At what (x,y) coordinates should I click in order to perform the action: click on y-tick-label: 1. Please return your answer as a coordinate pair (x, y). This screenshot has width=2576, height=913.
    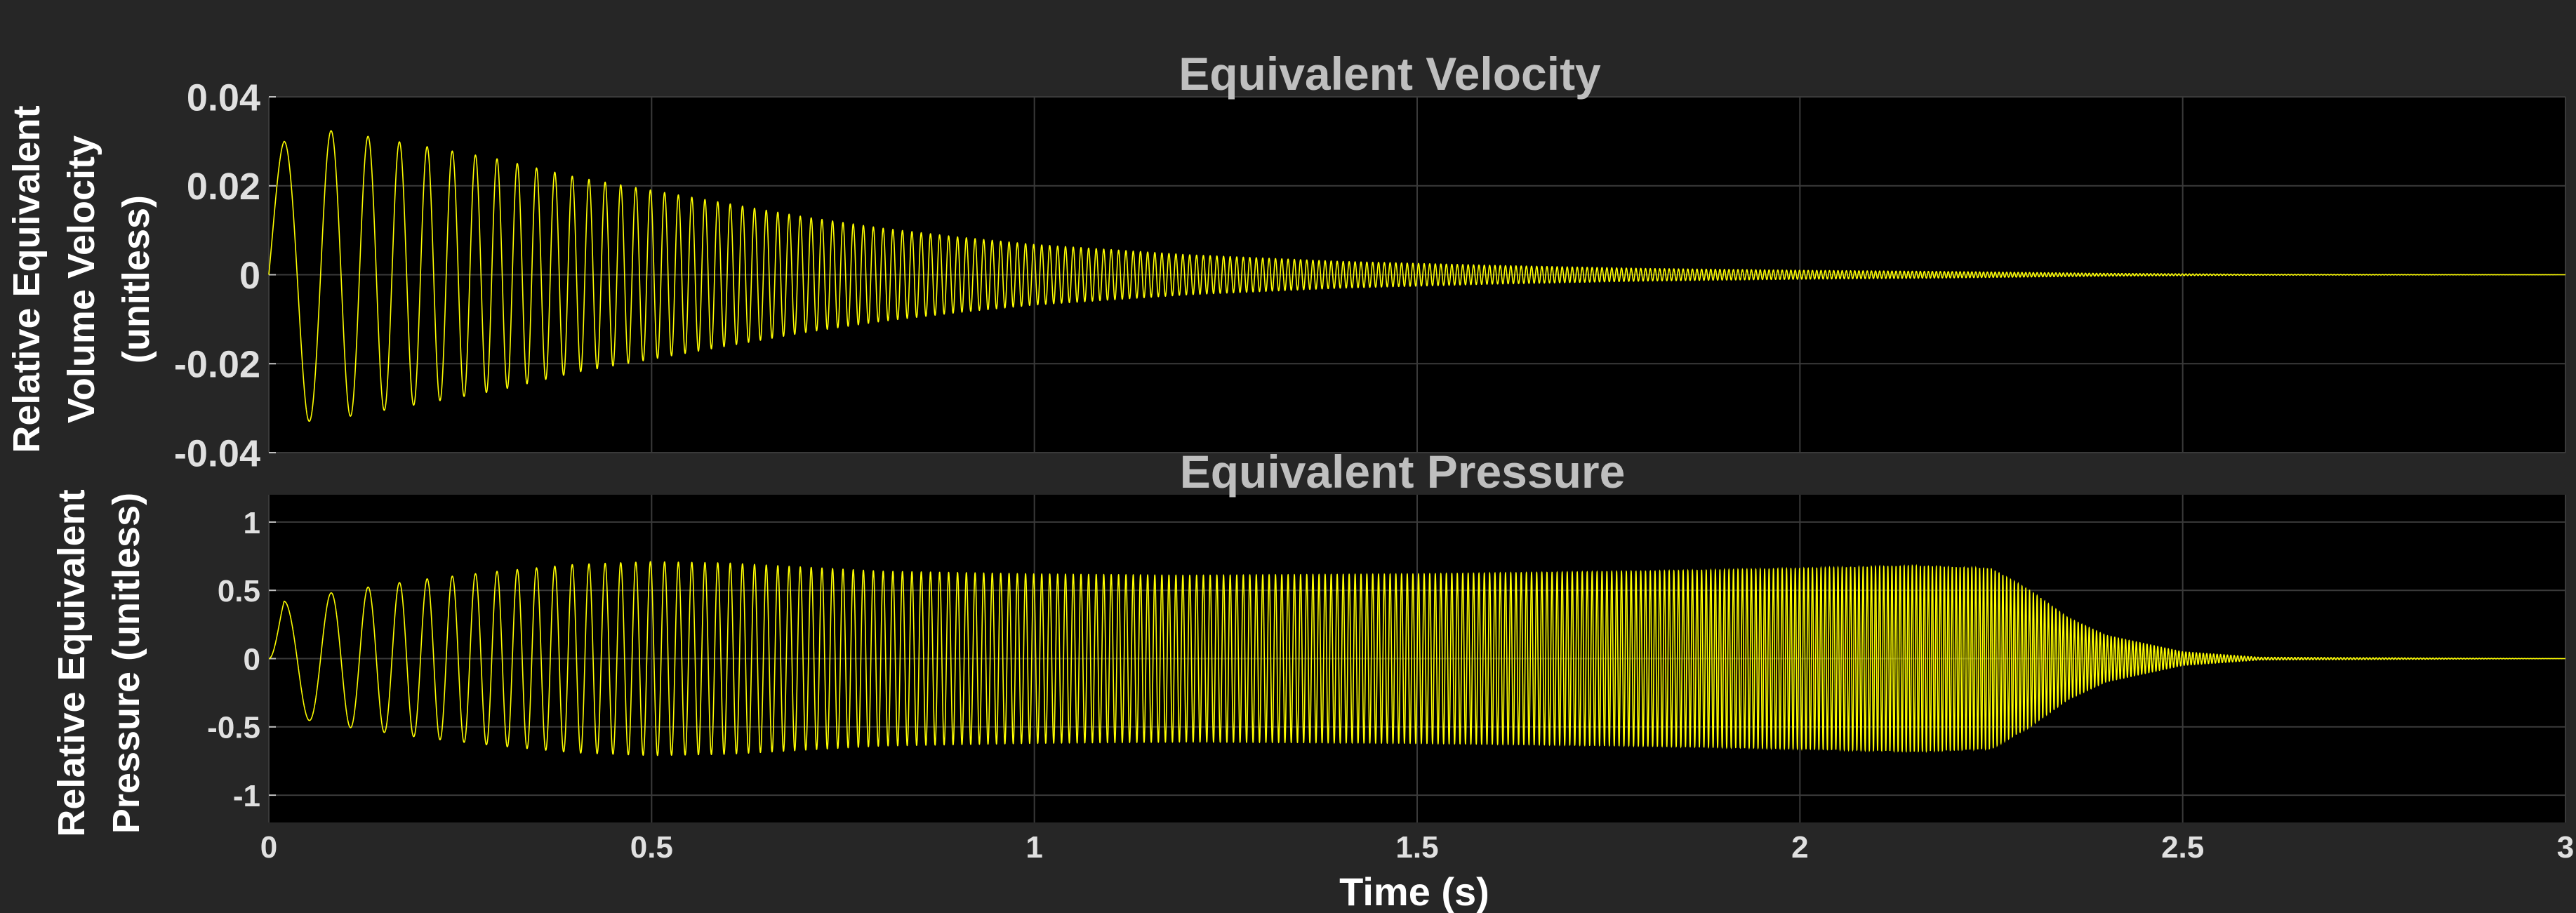
    Looking at the image, I should click on (252, 523).